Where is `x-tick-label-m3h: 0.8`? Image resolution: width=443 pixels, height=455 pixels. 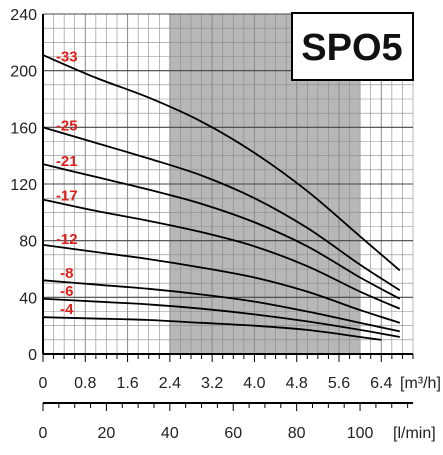 x-tick-label-m3h: 0.8 is located at coordinates (85, 383).